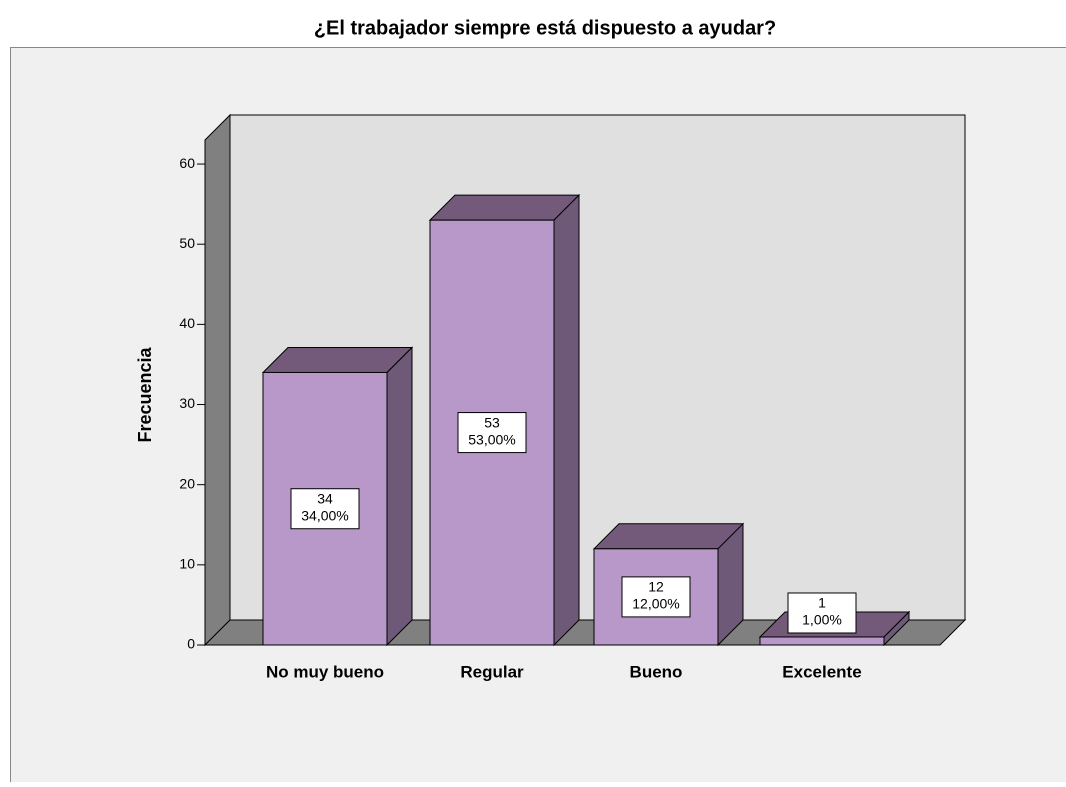 This screenshot has height=787, width=1066. I want to click on x-tick-label: Regular, so click(492, 671).